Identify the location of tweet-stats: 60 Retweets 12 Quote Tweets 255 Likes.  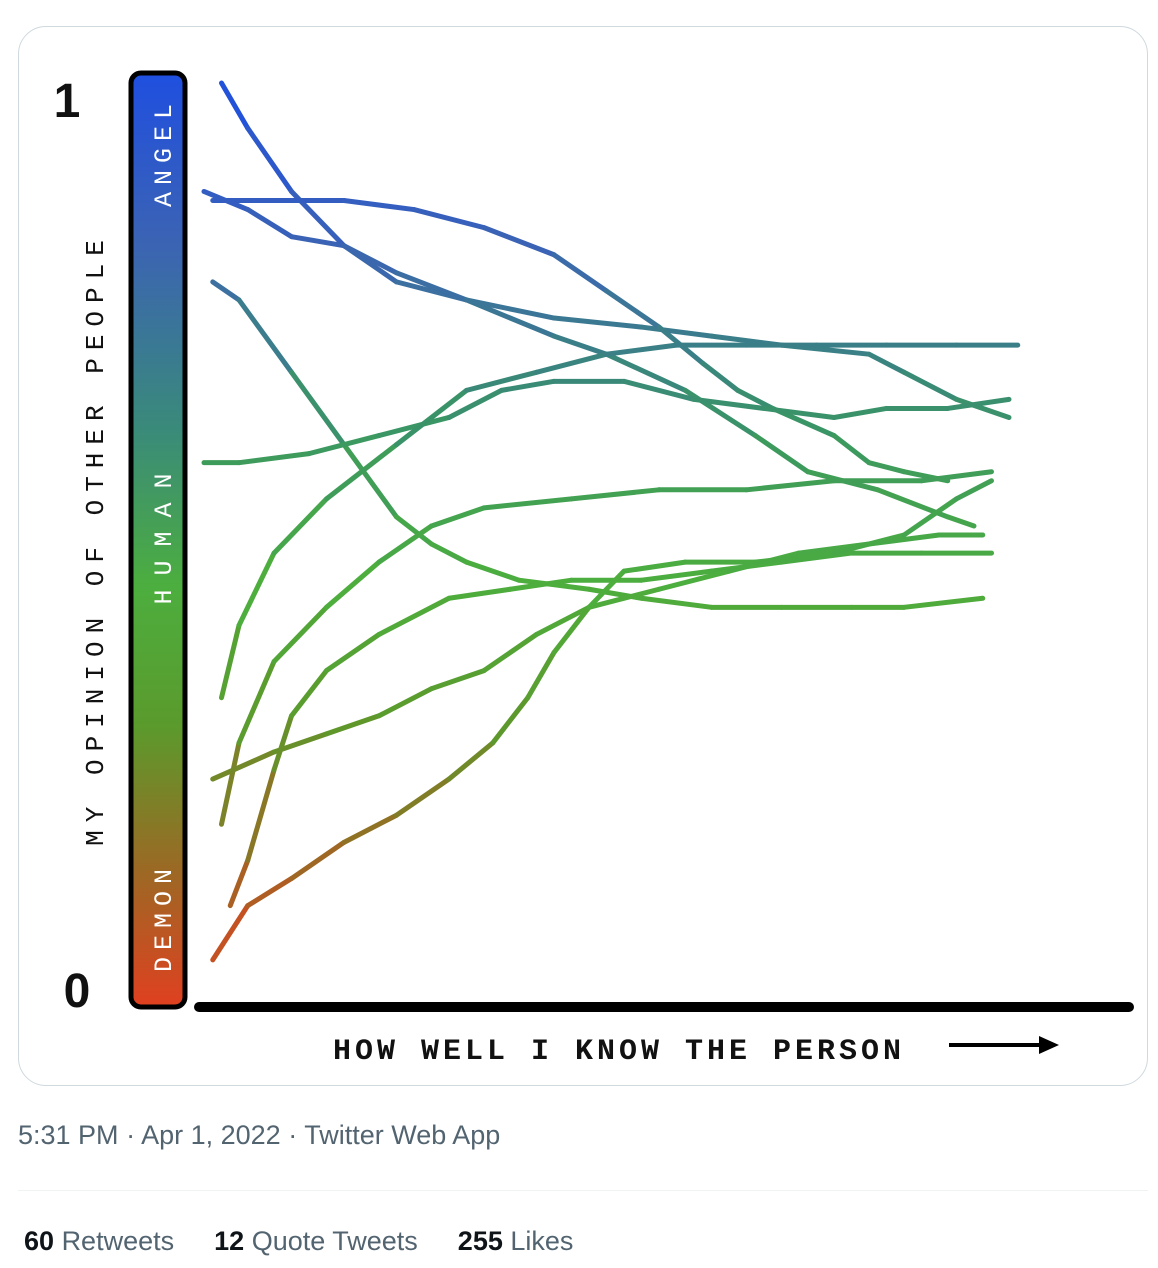
(298, 1241).